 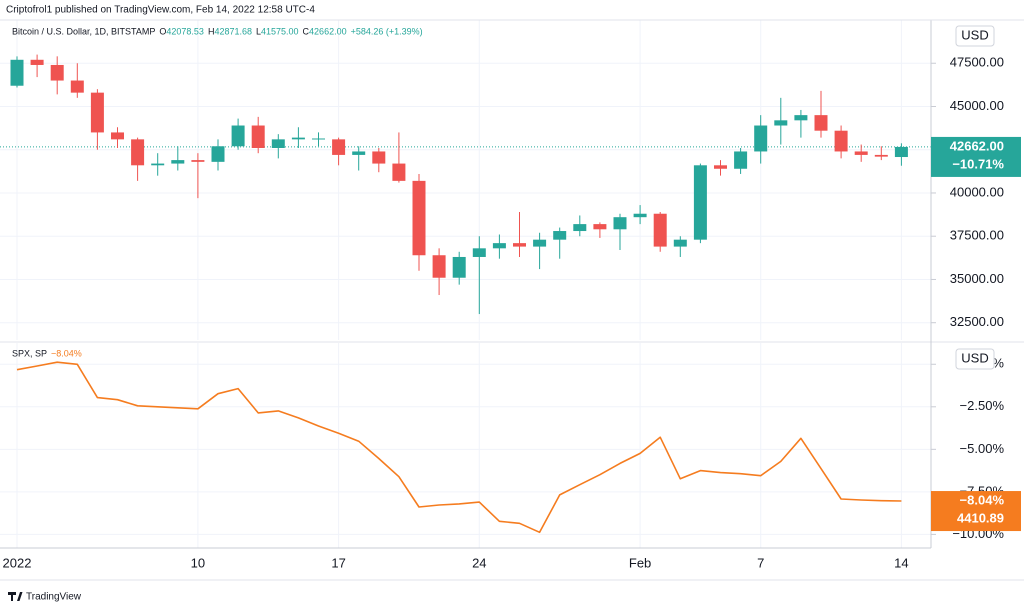 I want to click on ohlc-legend: +584.26 (+1.39%), so click(x=387, y=31).